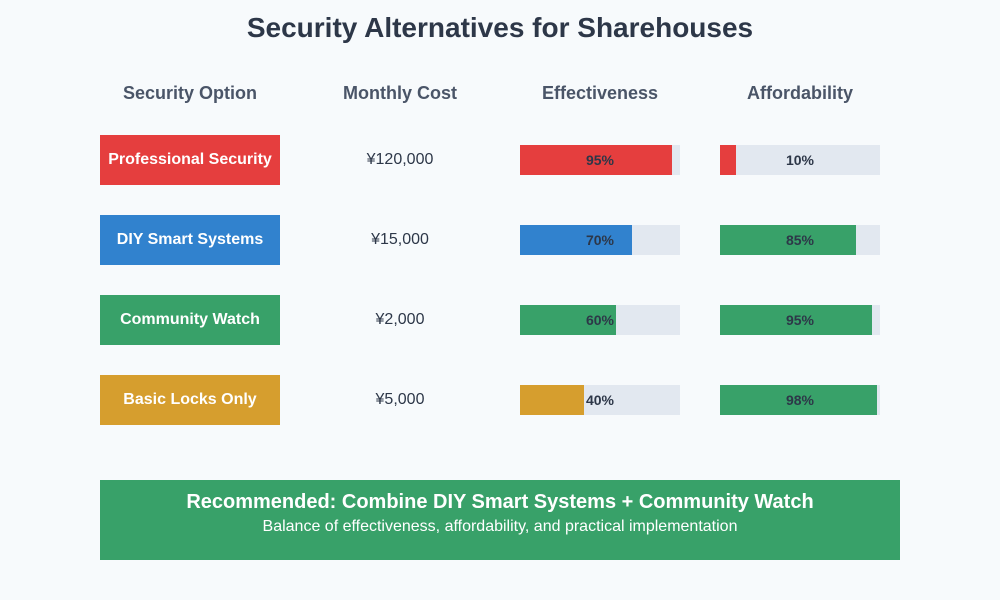 The width and height of the screenshot is (1000, 600). Describe the element at coordinates (400, 399) in the screenshot. I see `monthly-cost: ¥5,000` at that location.